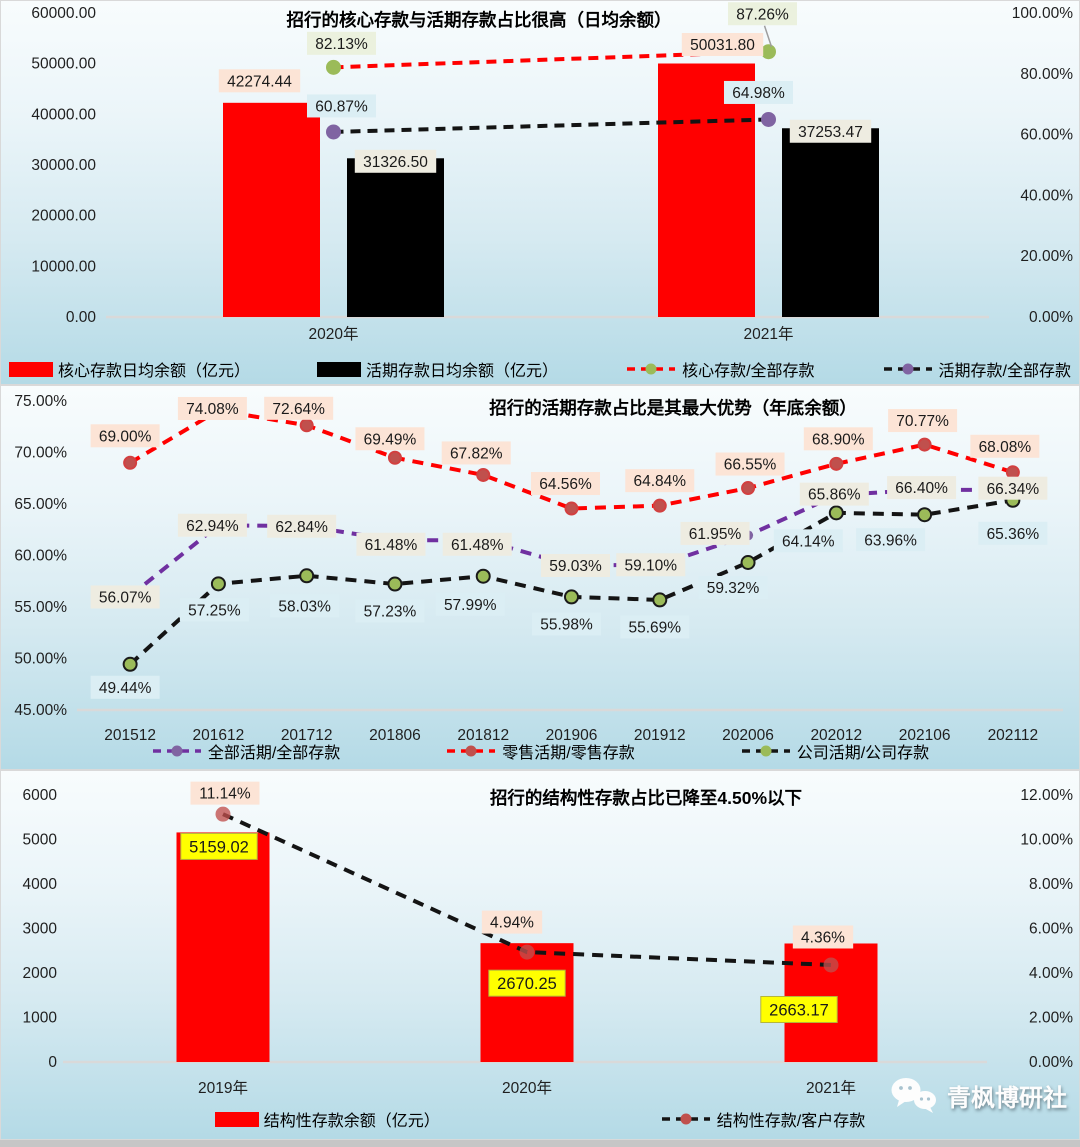 The image size is (1080, 1147). I want to click on x-category-label: 202012, so click(836, 735).